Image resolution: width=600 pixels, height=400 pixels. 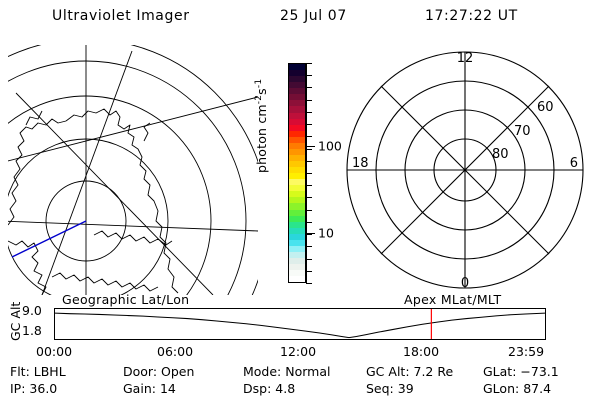 What do you see at coordinates (453, 299) in the screenshot?
I see `apex-panel-caption: Apex MLat/MLT` at bounding box center [453, 299].